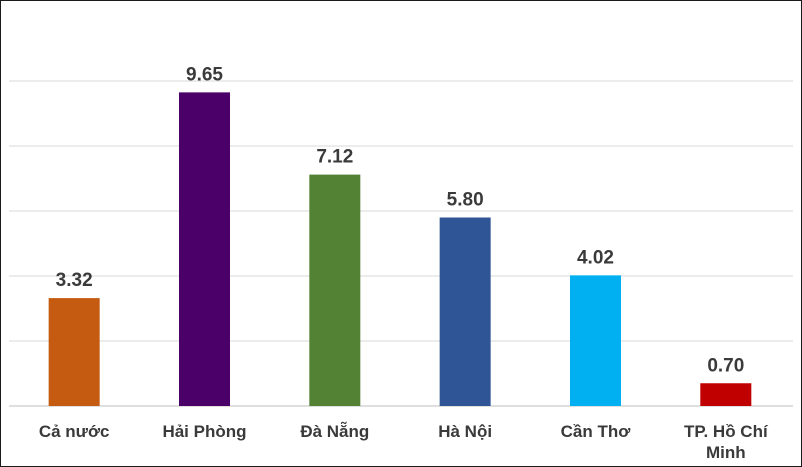 Image resolution: width=802 pixels, height=467 pixels. Describe the element at coordinates (465, 200) in the screenshot. I see `data-label: 5.80` at that location.